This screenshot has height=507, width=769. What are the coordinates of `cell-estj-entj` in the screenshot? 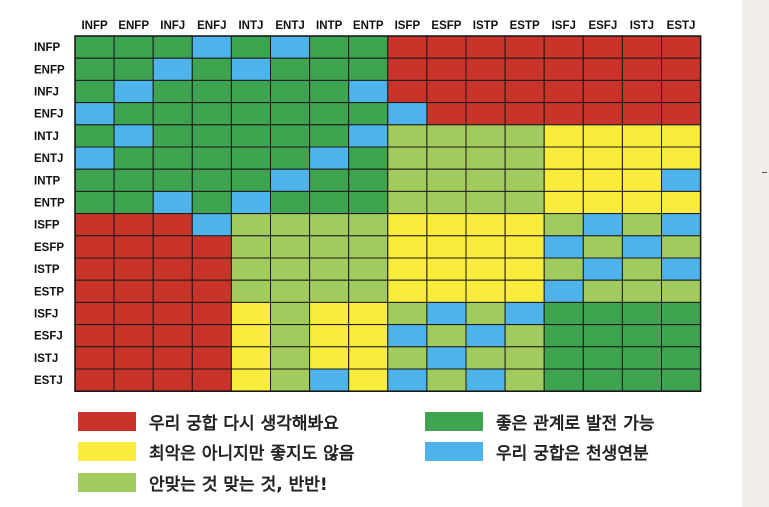 It's located at (290, 380).